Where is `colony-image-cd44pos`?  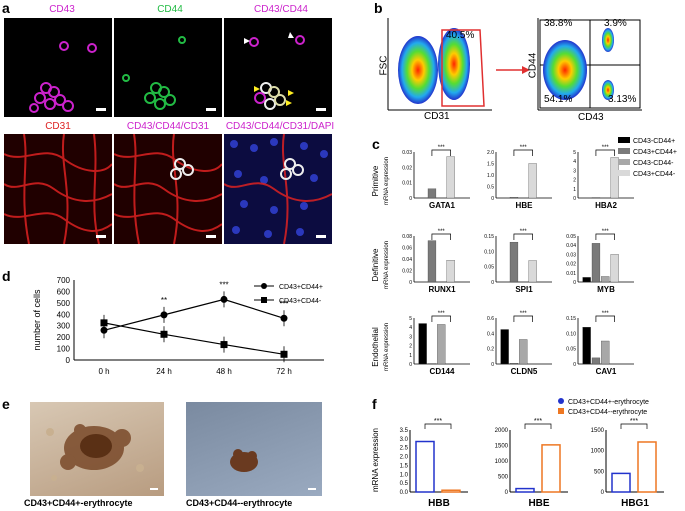
colony-image-cd44pos is located at coordinates (97, 449).